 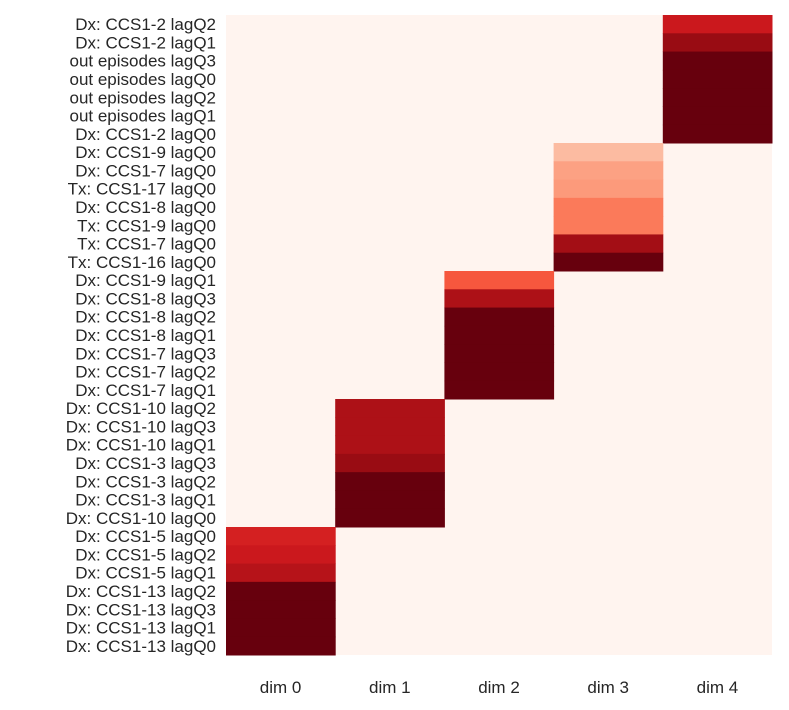 I want to click on y-tick-label: Dx: CCS1-13 lagQ1, so click(x=141, y=628).